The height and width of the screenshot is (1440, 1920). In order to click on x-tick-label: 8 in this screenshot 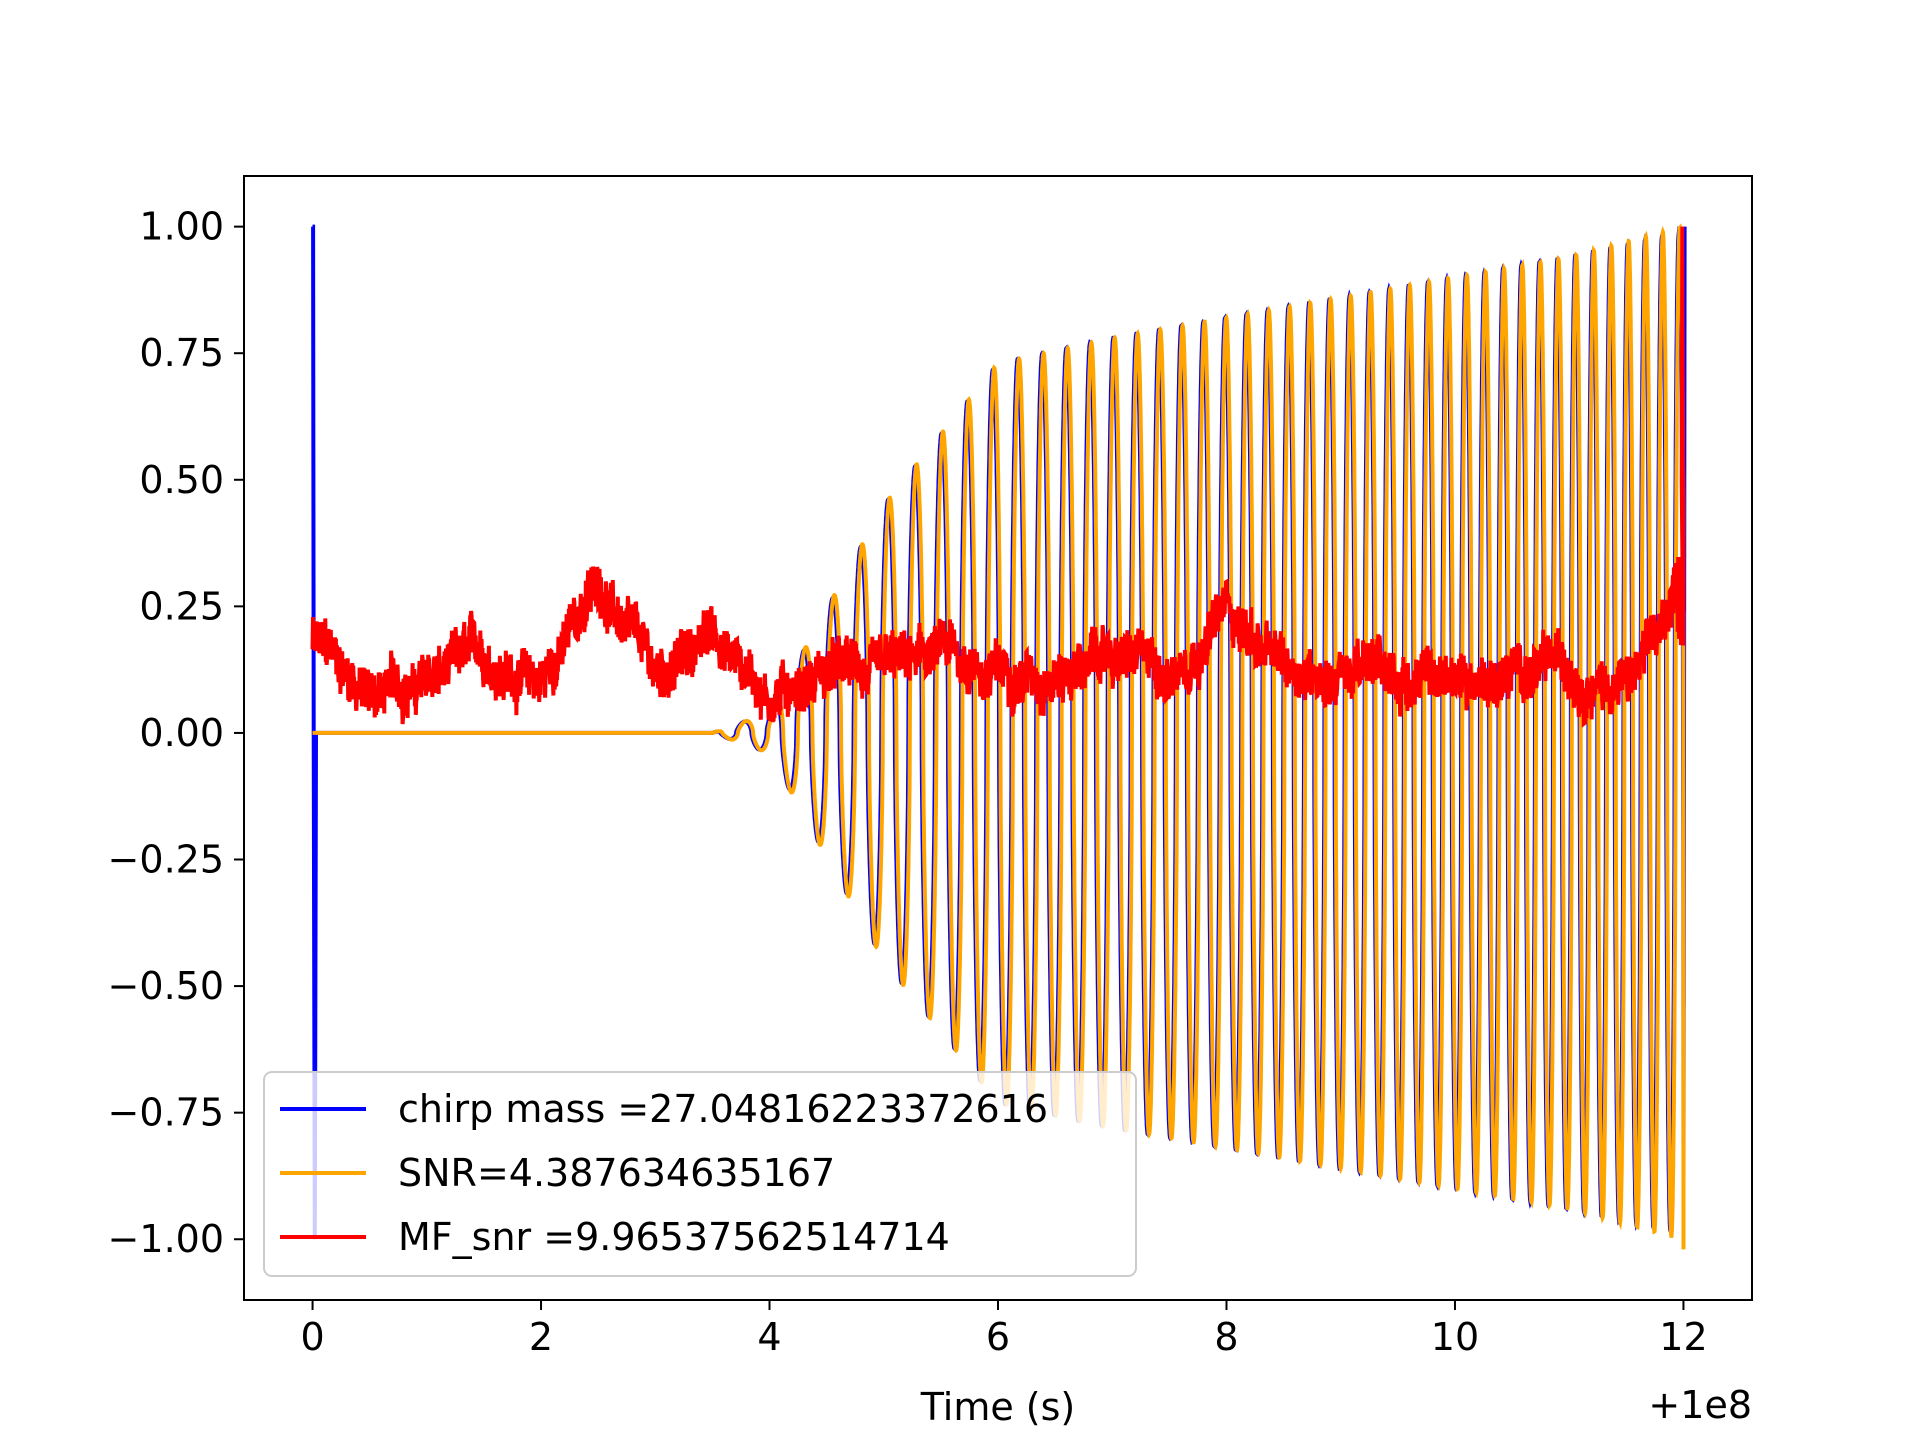, I will do `click(1226, 1337)`.